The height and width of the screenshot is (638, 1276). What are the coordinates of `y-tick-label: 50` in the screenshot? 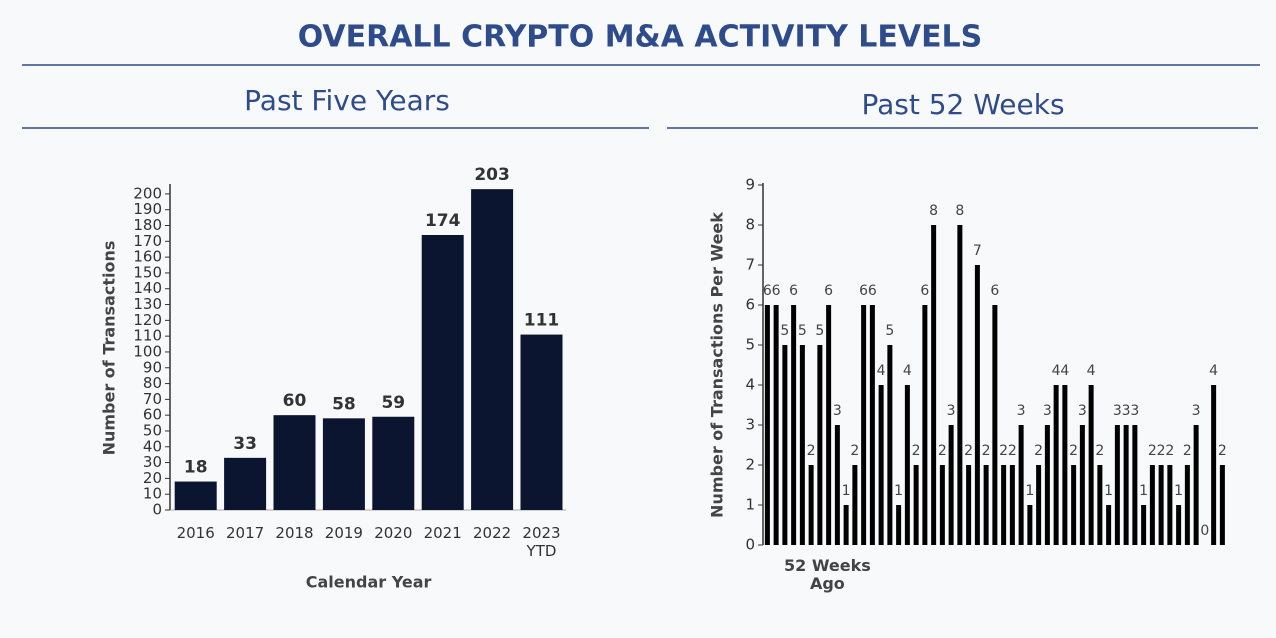 It's located at (152, 430).